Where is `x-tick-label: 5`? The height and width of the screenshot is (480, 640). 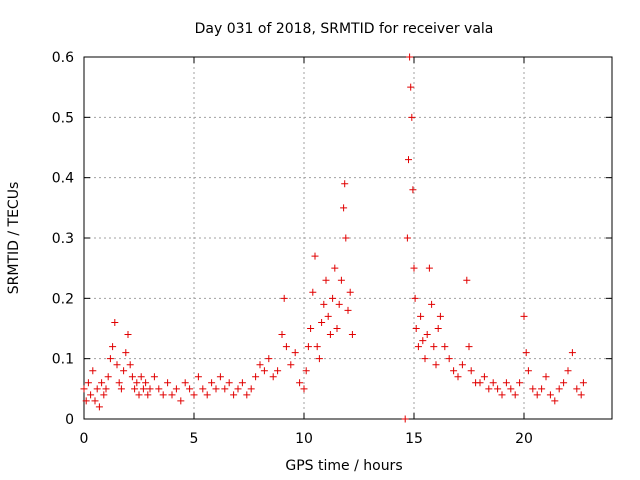 x-tick-label: 5 is located at coordinates (194, 439).